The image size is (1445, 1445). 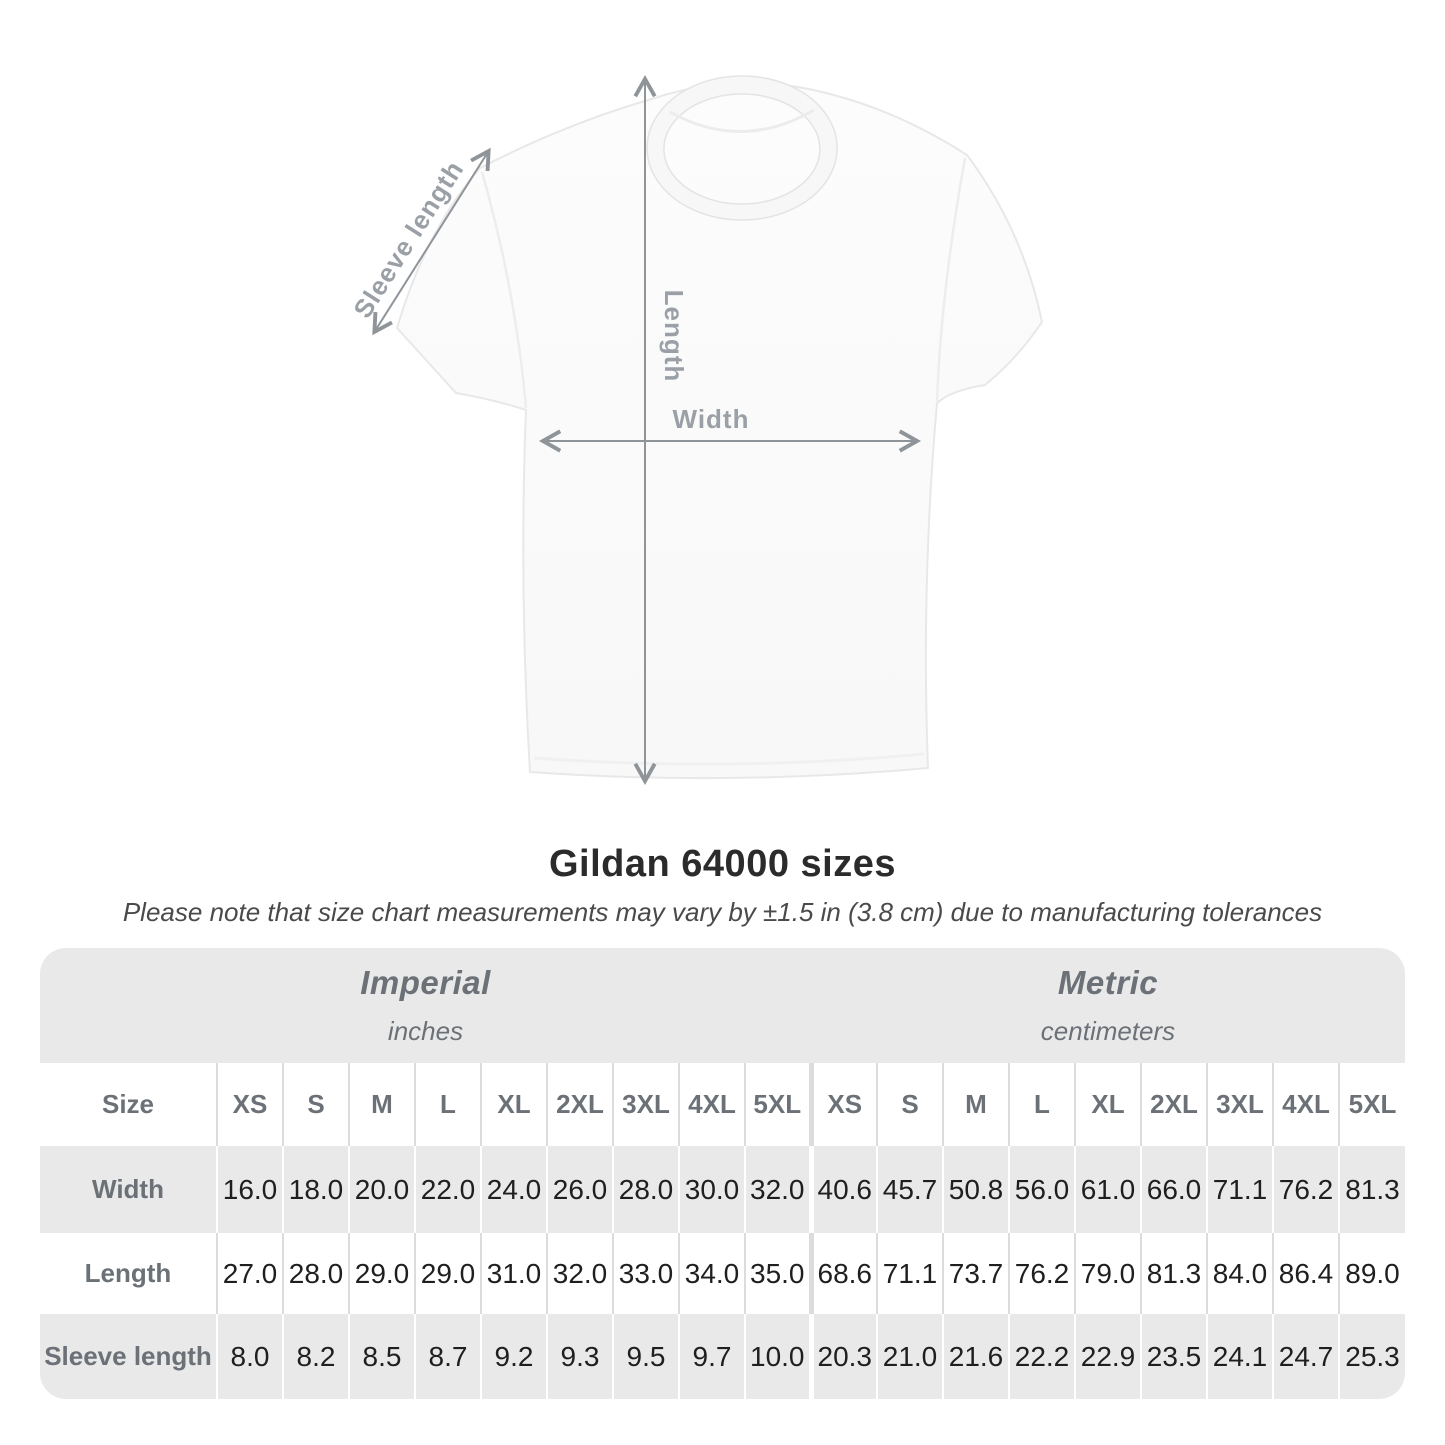 What do you see at coordinates (128, 1356) in the screenshot?
I see `measurement-row-label: Sleeve length` at bounding box center [128, 1356].